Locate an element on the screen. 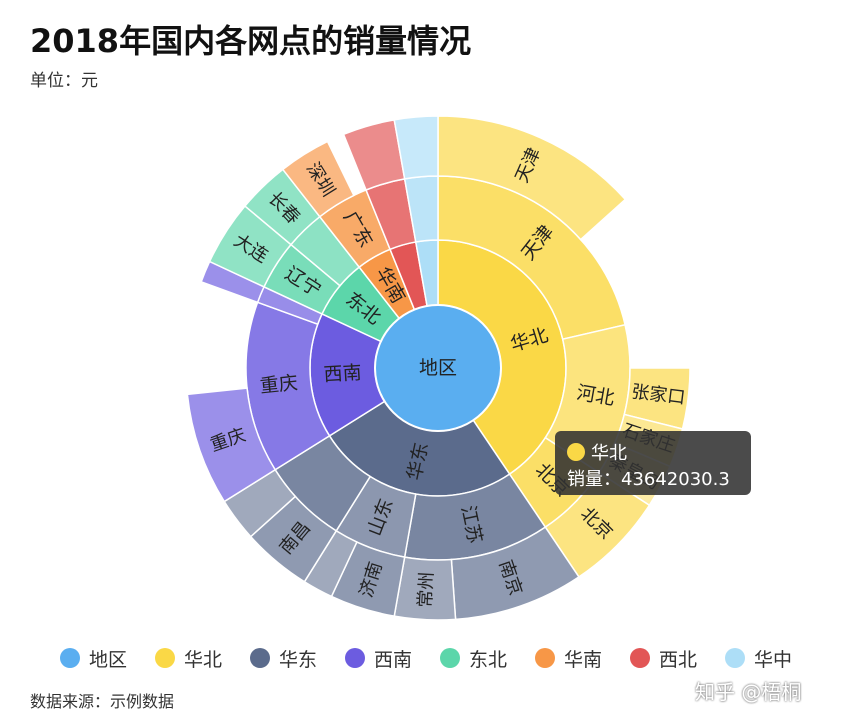  legend-item: 华北 is located at coordinates (188, 658).